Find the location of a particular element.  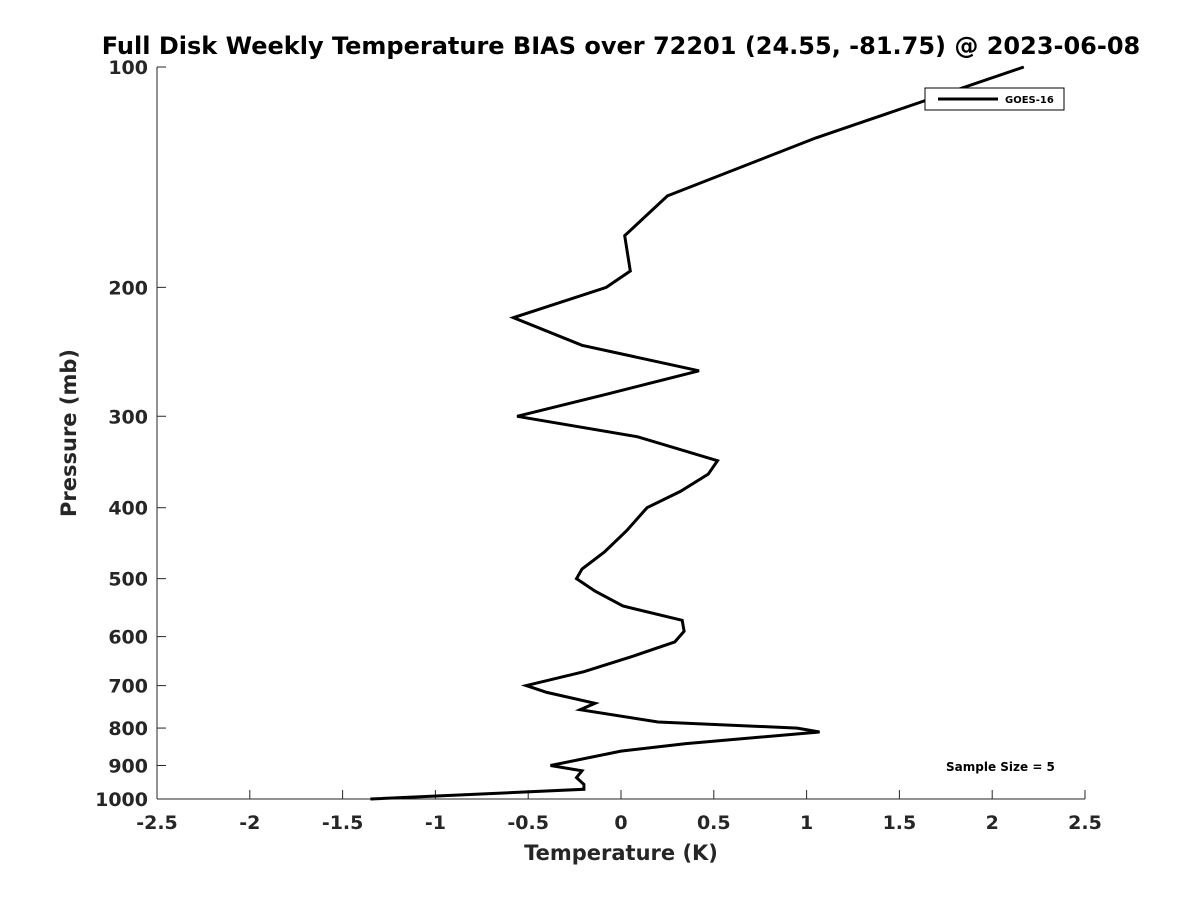

y-tick-label: 400 is located at coordinates (128, 509).